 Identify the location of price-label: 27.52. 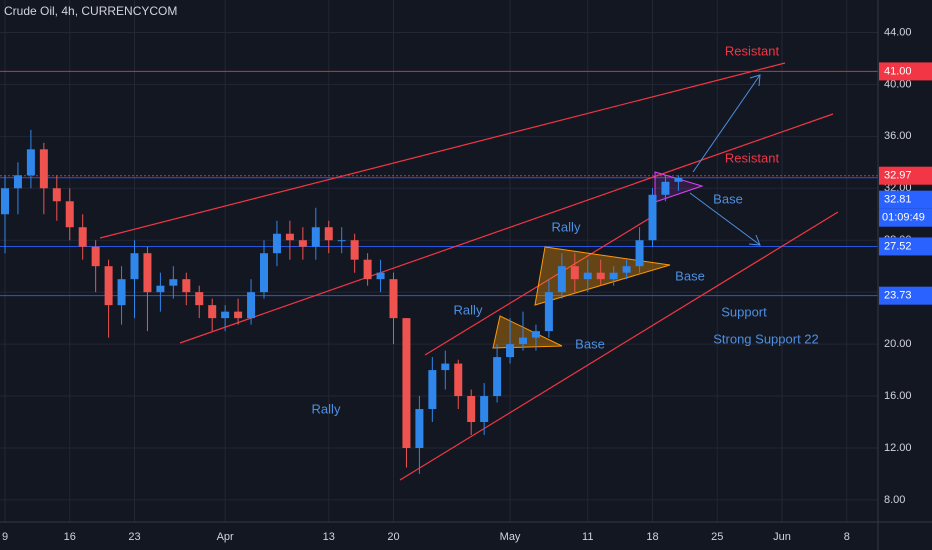
(898, 246).